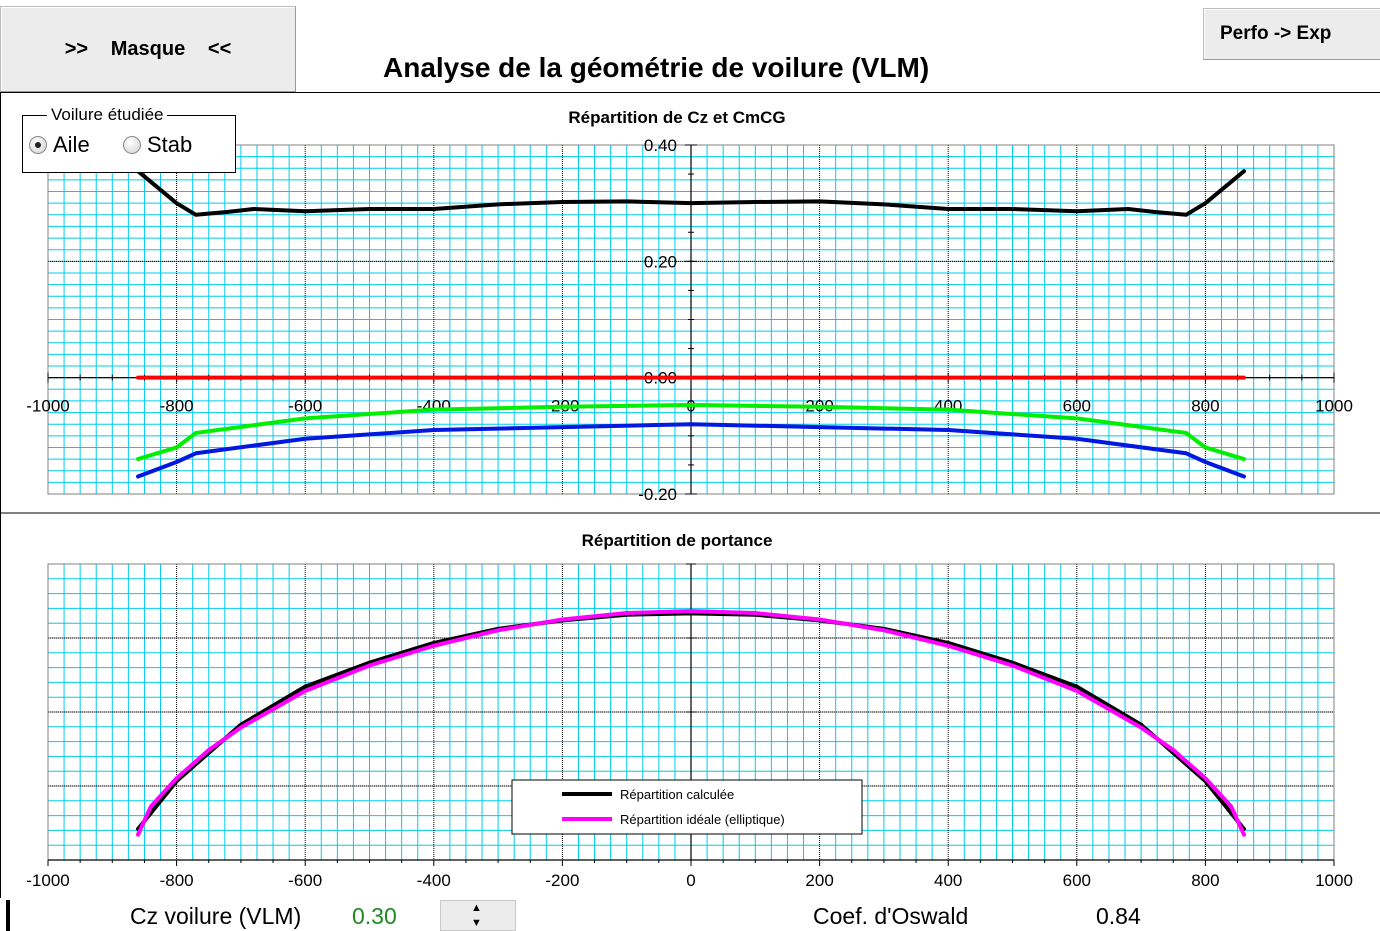 The width and height of the screenshot is (1380, 931). Describe the element at coordinates (660, 145) in the screenshot. I see `y-tick-label: 0.40` at that location.